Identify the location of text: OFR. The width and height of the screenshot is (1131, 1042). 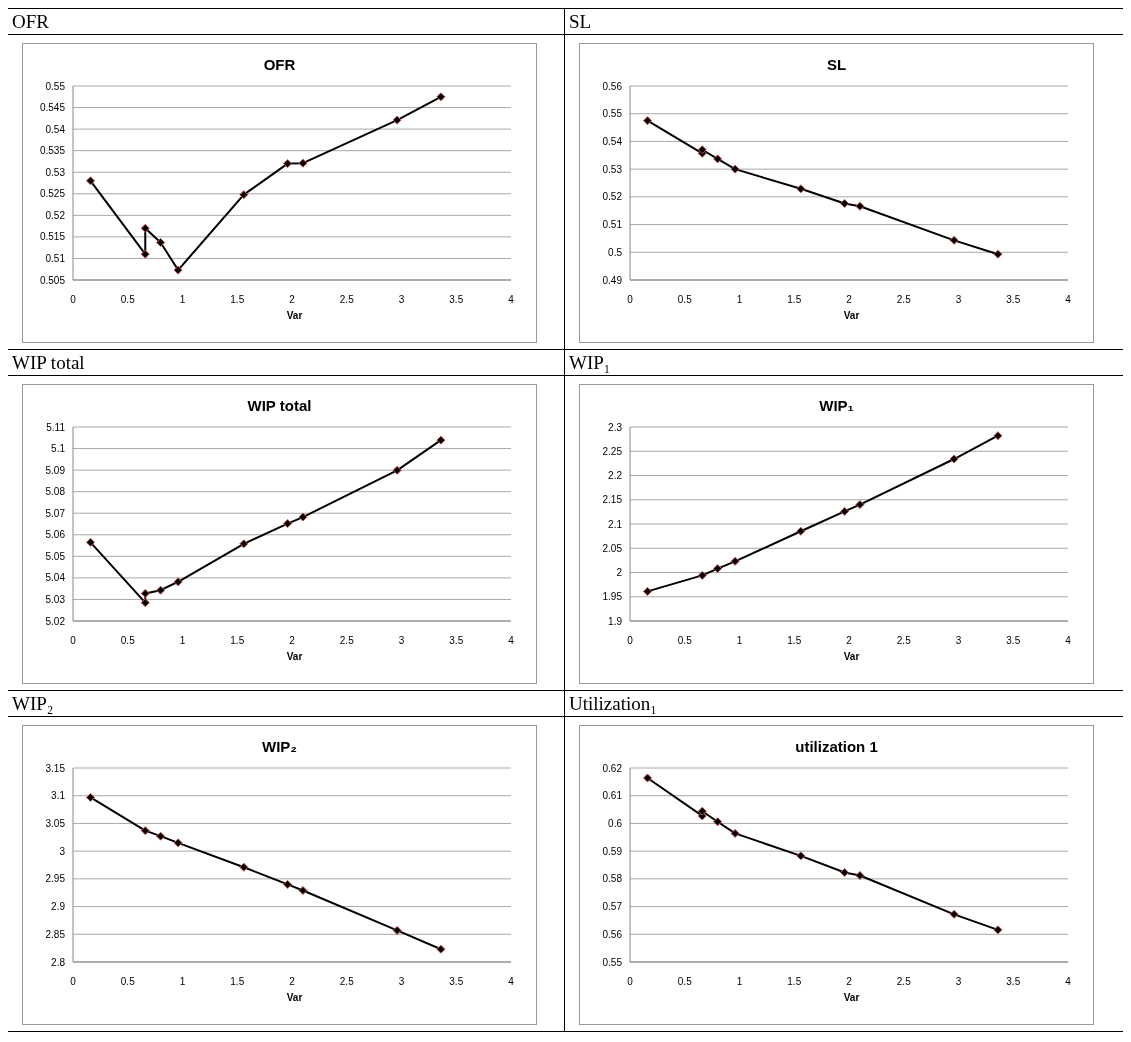
(30, 21).